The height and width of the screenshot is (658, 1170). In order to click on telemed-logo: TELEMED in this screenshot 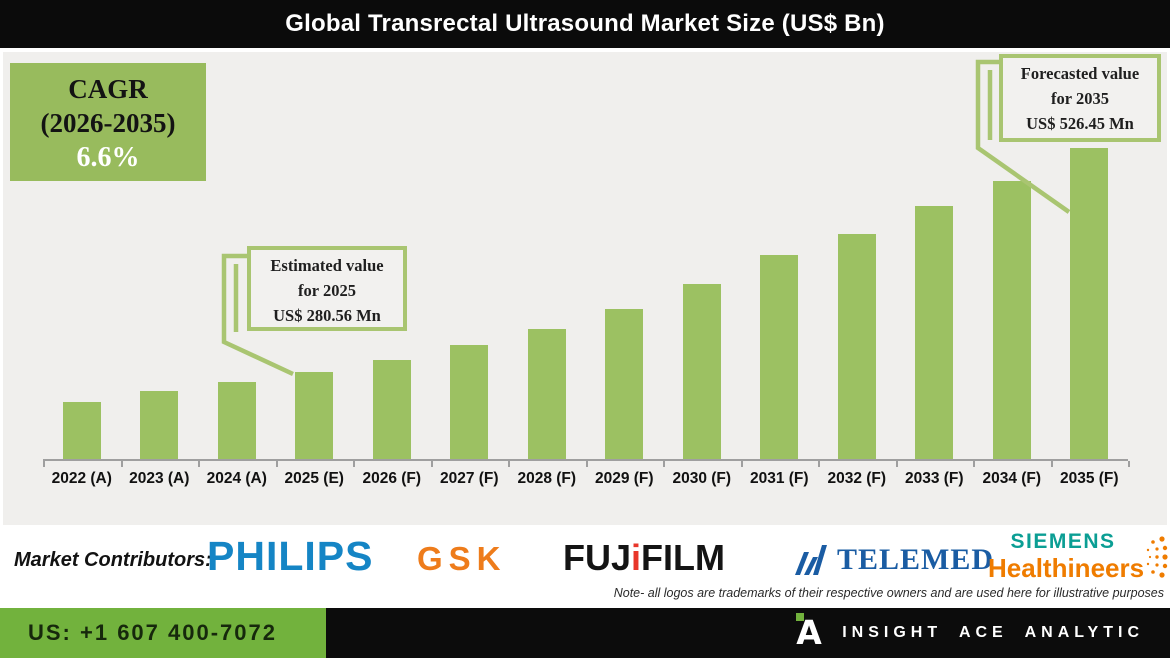, I will do `click(894, 560)`.